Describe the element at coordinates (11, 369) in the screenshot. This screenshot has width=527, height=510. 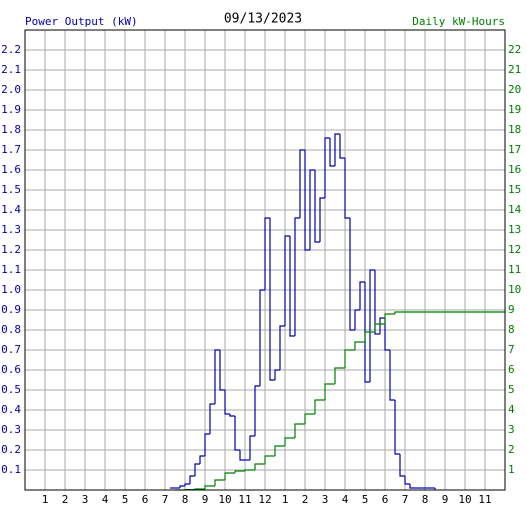
I see `y-tick-label: 0.6` at that location.